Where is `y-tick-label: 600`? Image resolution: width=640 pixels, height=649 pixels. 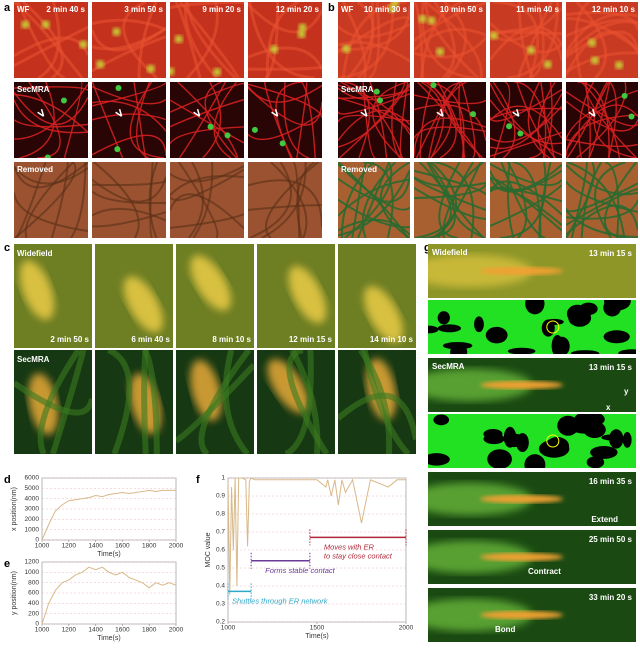 y-tick-label: 600 is located at coordinates (33, 593).